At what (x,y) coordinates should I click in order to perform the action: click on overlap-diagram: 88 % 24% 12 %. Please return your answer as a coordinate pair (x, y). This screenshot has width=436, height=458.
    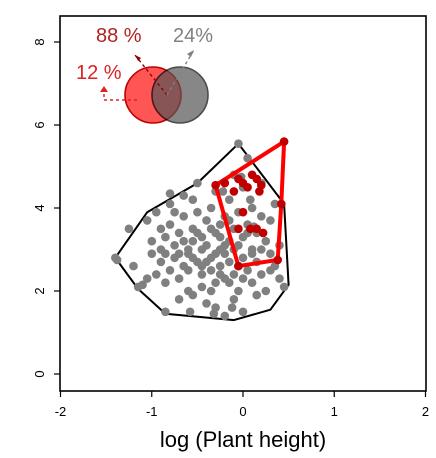
    Looking at the image, I should click on (144, 74).